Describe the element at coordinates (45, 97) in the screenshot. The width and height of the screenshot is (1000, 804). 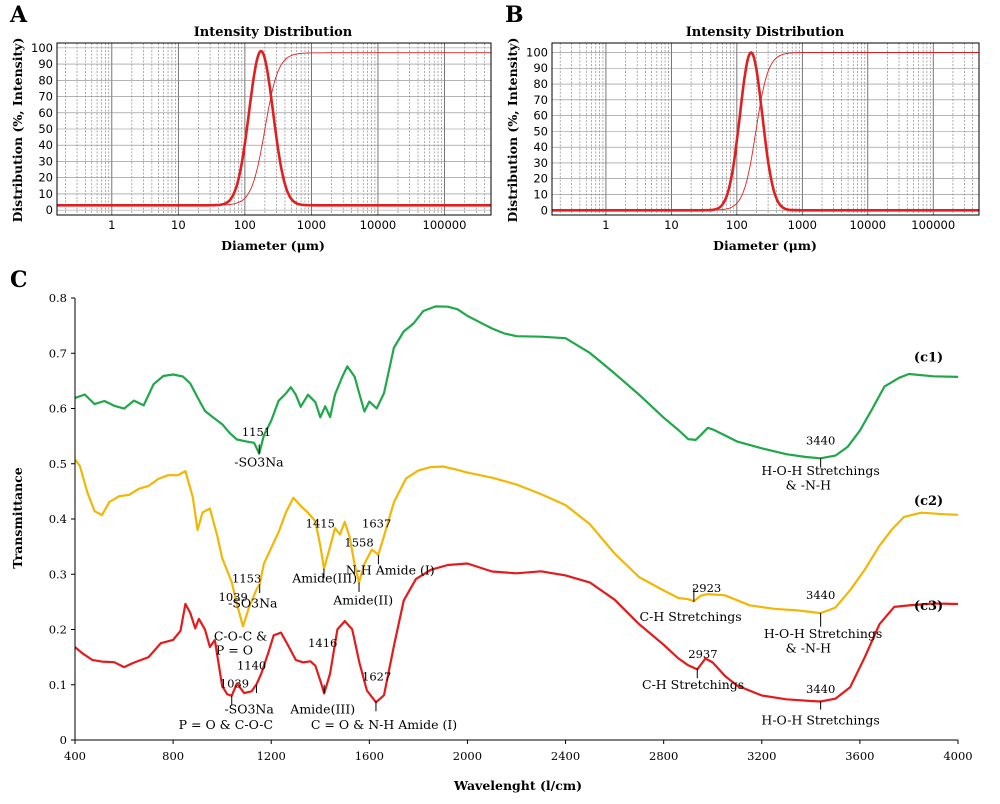
I see `y-tick-label: 70` at that location.